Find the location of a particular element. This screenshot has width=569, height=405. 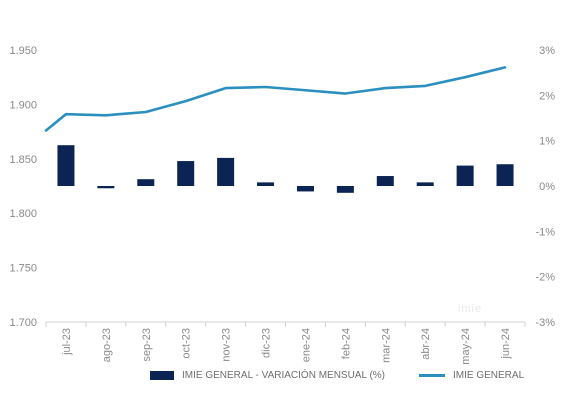

x-tick-label: mar-24 is located at coordinates (386, 345).